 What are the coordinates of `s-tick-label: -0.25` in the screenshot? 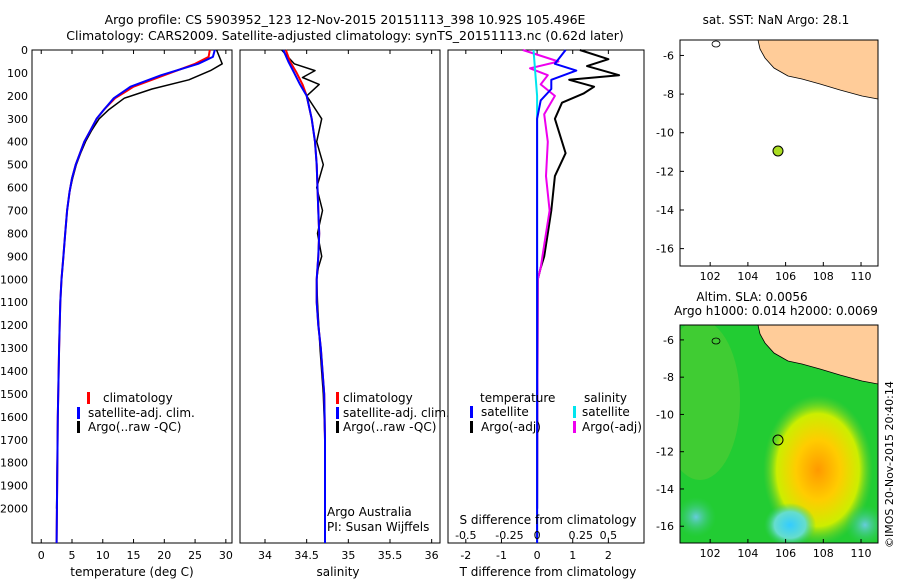 It's located at (509, 535).